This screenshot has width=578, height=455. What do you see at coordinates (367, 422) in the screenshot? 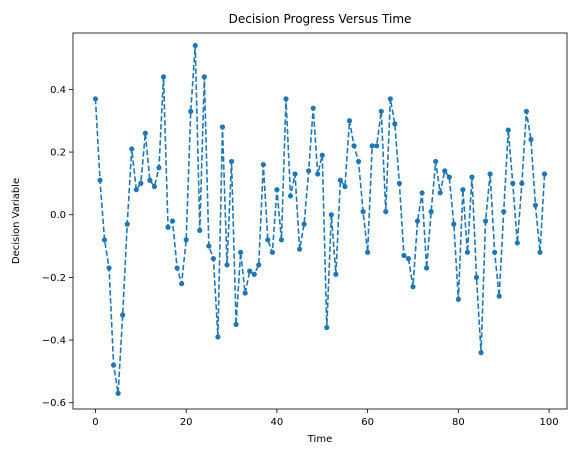
I see `x-tick-label: 60` at bounding box center [367, 422].